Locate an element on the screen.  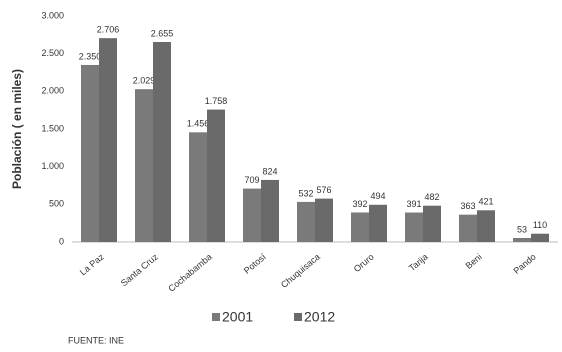
value-label: 709 is located at coordinates (251, 180).